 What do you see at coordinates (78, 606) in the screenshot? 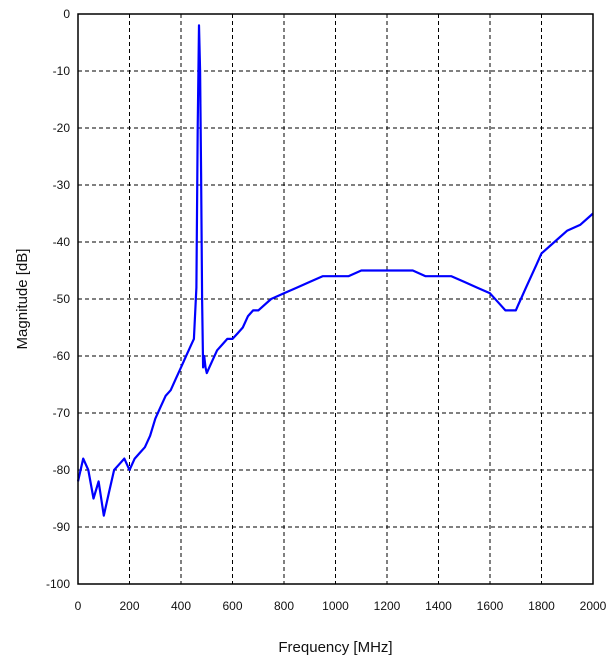
I see `x-tick-label: 0` at bounding box center [78, 606].